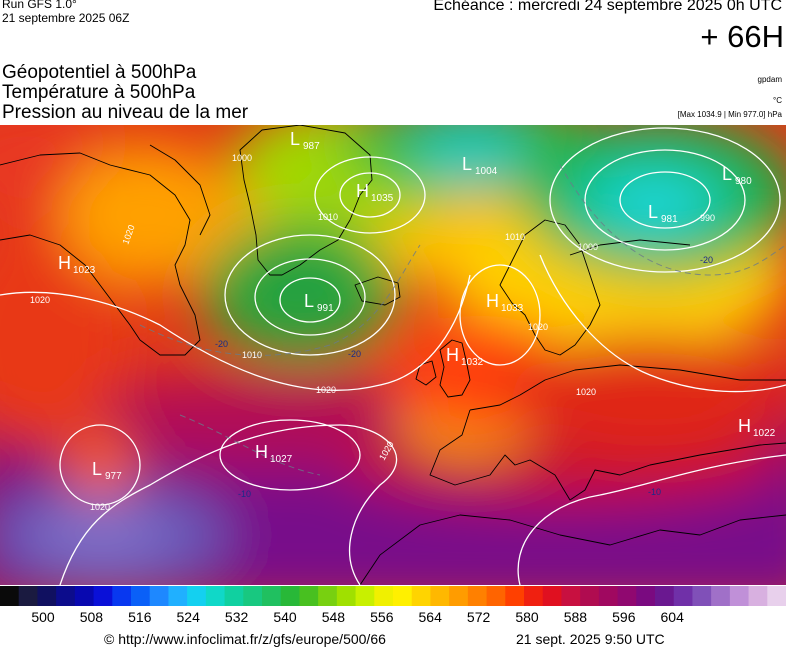 The image size is (786, 648). I want to click on unit-geopotential: gpdam, so click(769, 79).